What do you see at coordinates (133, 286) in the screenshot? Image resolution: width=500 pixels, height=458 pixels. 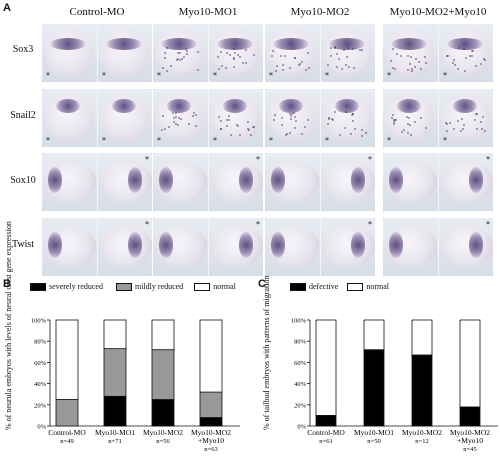 I see `panel-b-legend: severely reduced mildly reduced normal` at bounding box center [133, 286].